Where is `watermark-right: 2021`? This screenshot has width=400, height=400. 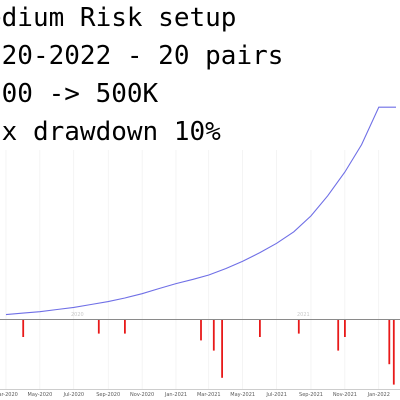
watermark-right: 2021 is located at coordinates (303, 315).